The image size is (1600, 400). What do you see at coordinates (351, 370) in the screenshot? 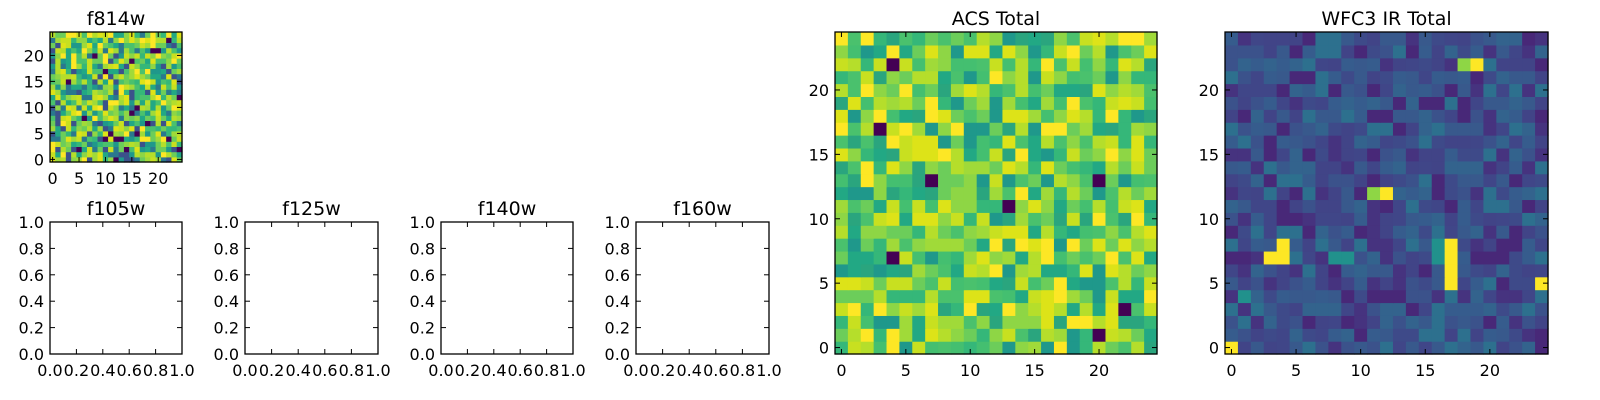
I see `f125w-xtick-label: 0.8` at bounding box center [351, 370].